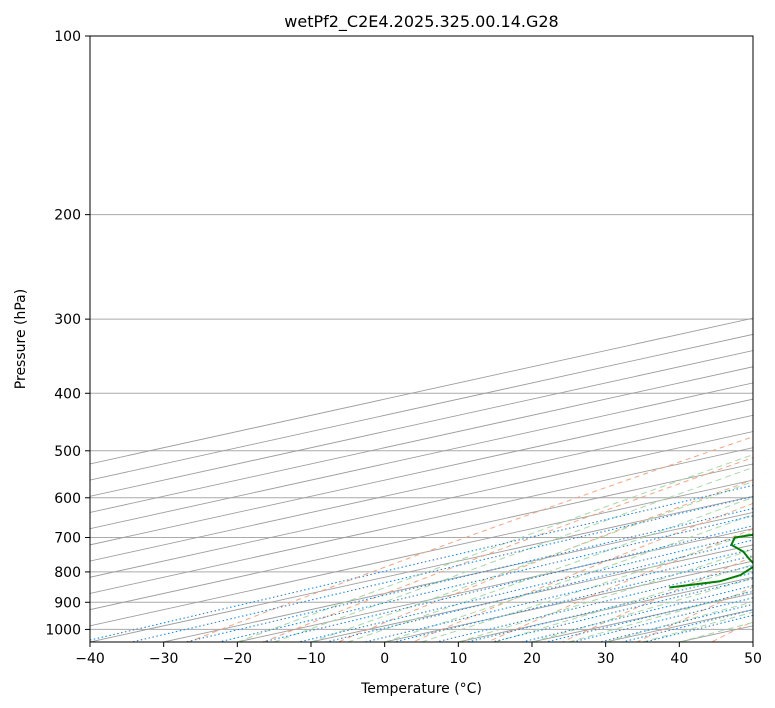 Image resolution: width=775 pixels, height=708 pixels. What do you see at coordinates (311, 659) in the screenshot?
I see `x-tick-label: −10` at bounding box center [311, 659].